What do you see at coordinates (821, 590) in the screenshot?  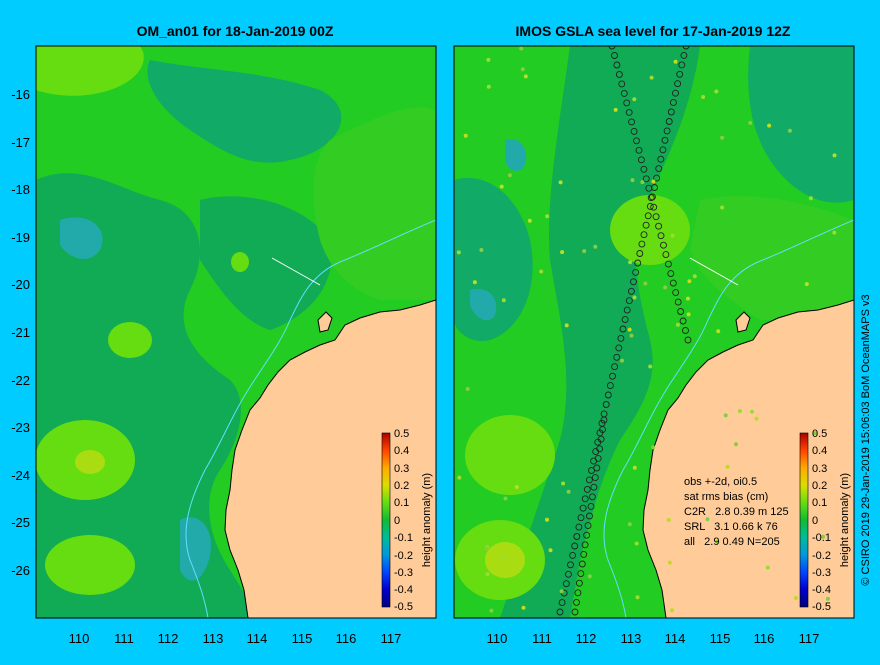 I see `right-cbar-tick: -0.4` at bounding box center [821, 590].